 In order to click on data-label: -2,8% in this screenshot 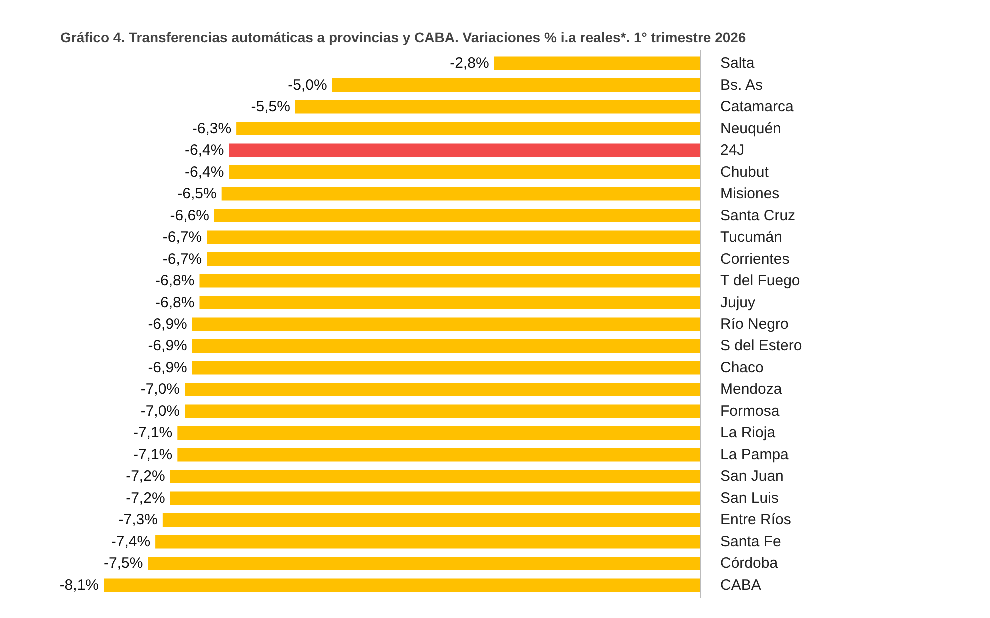, I will do `click(470, 63)`.